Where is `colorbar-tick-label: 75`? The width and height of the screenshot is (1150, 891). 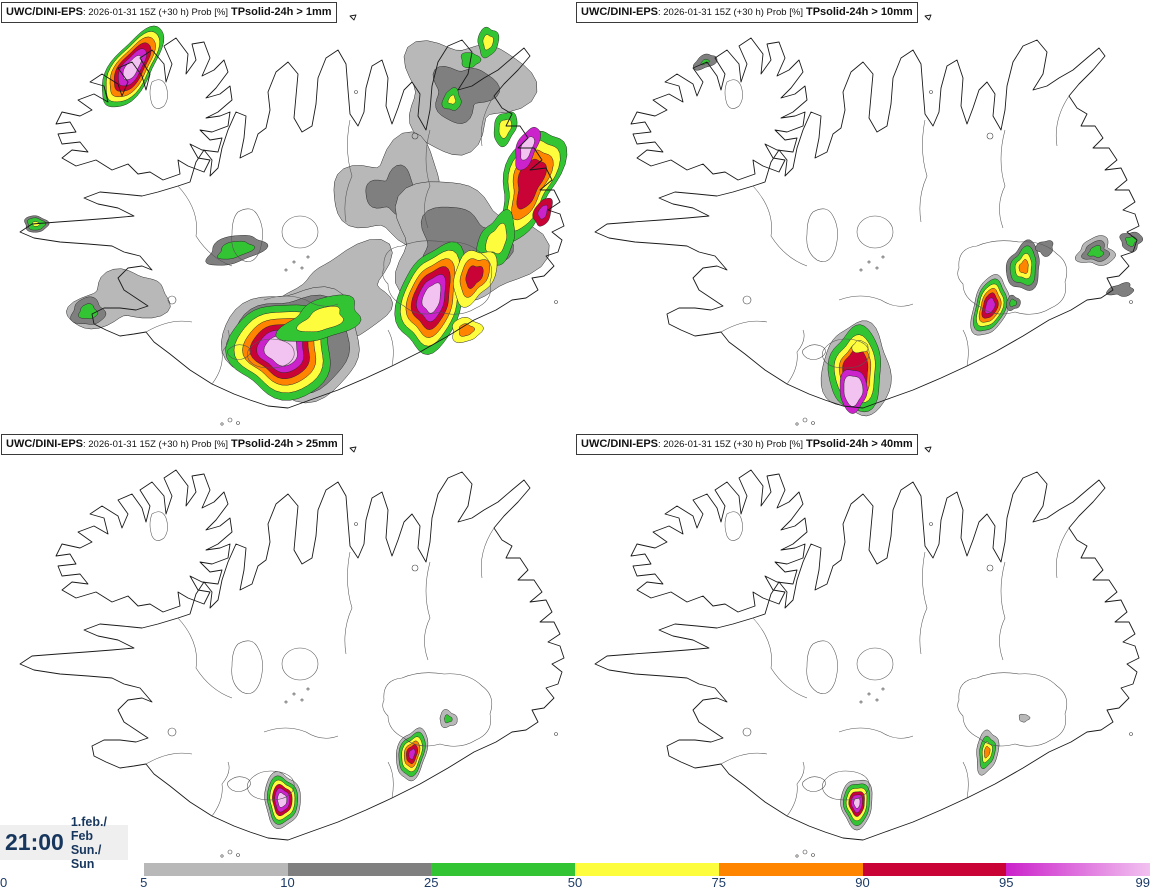 colorbar-tick-label: 75 is located at coordinates (718, 882).